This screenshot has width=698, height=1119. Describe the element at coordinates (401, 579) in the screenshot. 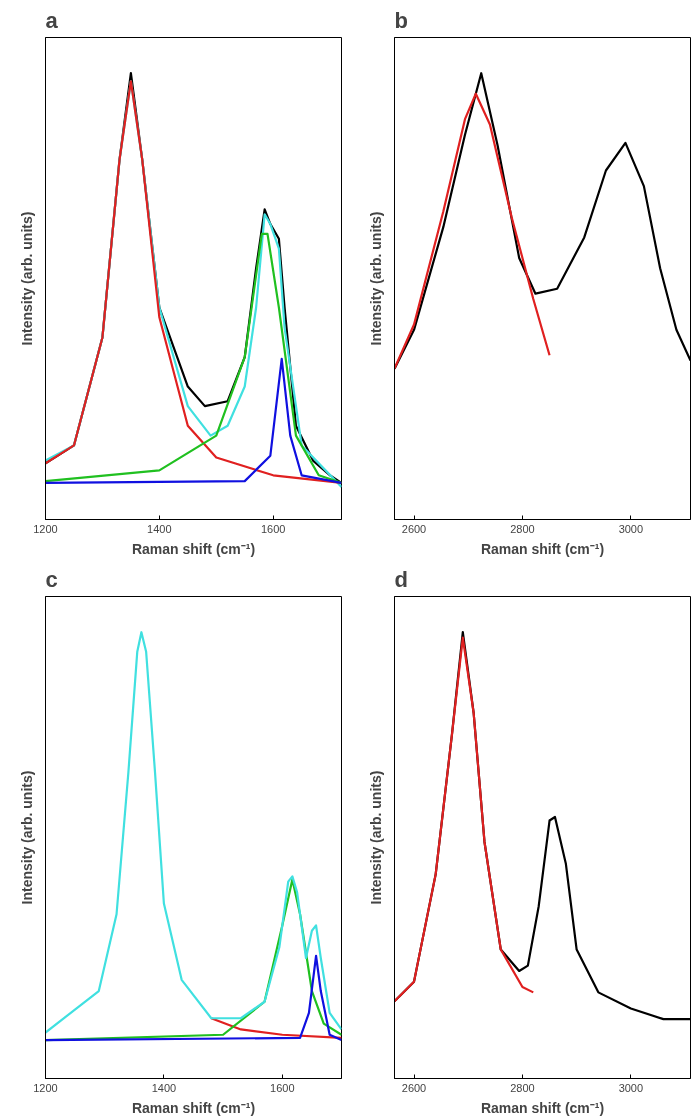

I see `chart-title: d` at that location.